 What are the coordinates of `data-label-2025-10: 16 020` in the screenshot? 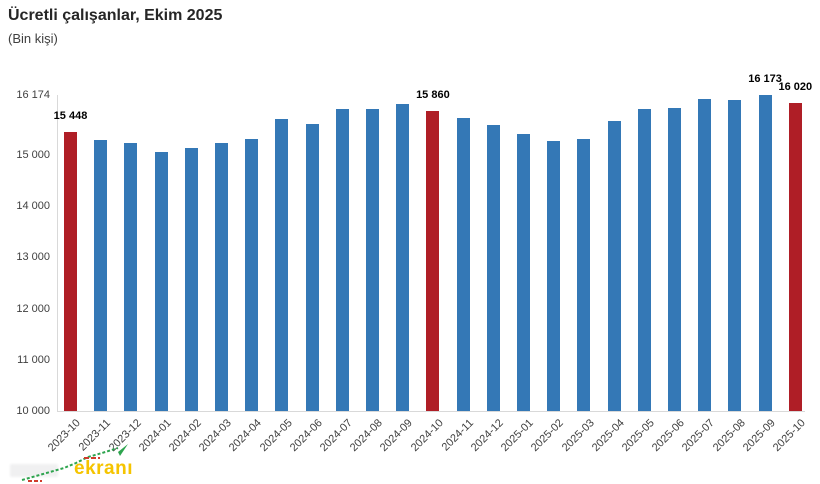 It's located at (795, 86).